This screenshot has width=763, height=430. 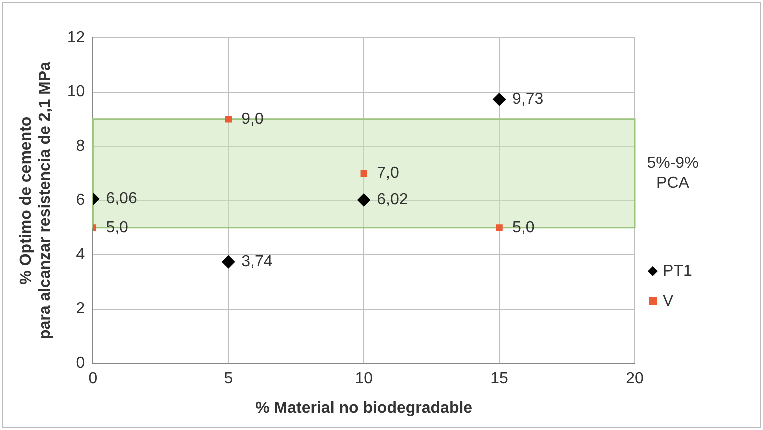 What do you see at coordinates (93, 379) in the screenshot?
I see `x-tick-label: 0` at bounding box center [93, 379].